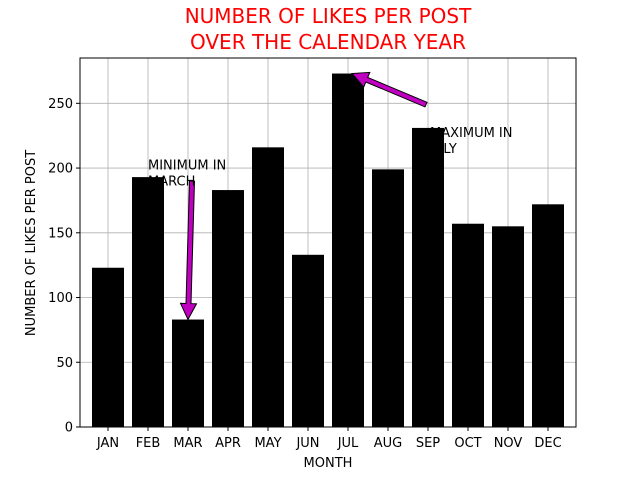 The width and height of the screenshot is (640, 480). What do you see at coordinates (428, 277) in the screenshot?
I see `bar-sep` at bounding box center [428, 277].